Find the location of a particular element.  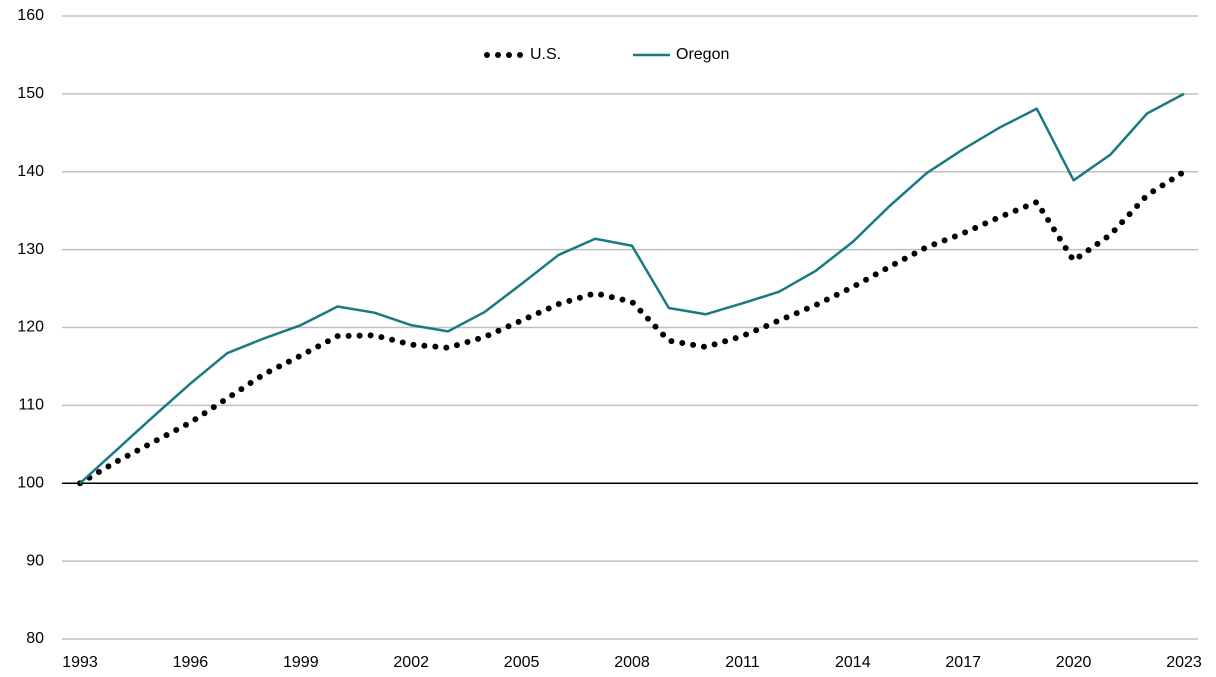

y-tick-label: 110 is located at coordinates (31, 405).